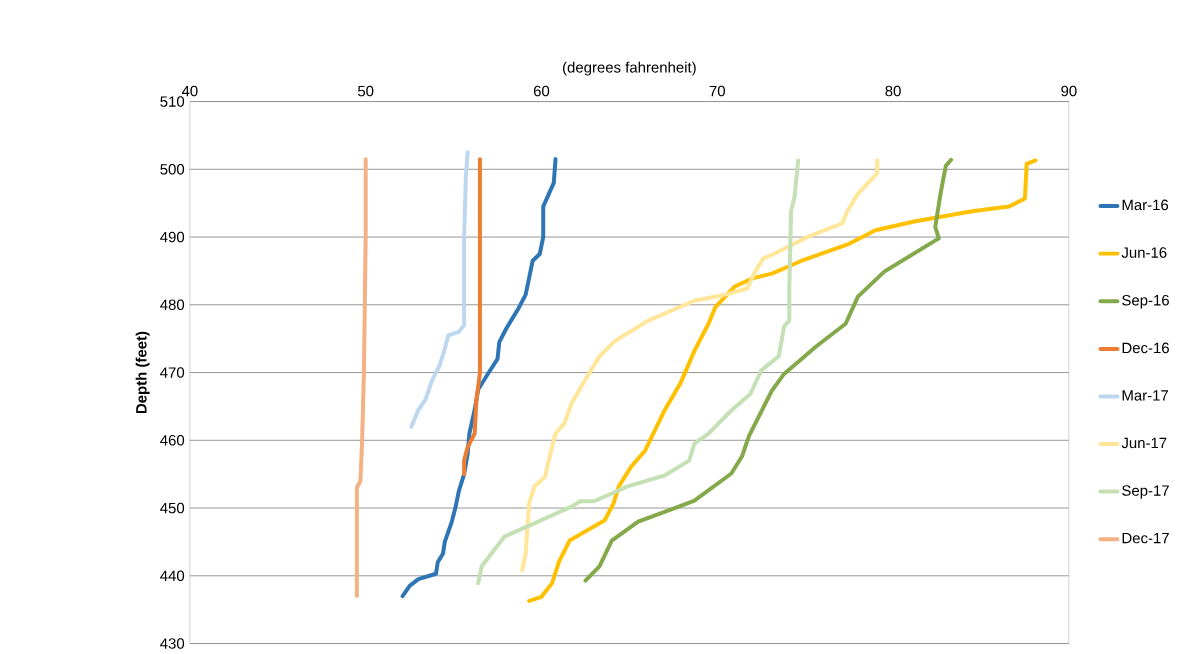 The height and width of the screenshot is (654, 1182). Describe the element at coordinates (1069, 91) in the screenshot. I see `x-tick-label: 90` at that location.